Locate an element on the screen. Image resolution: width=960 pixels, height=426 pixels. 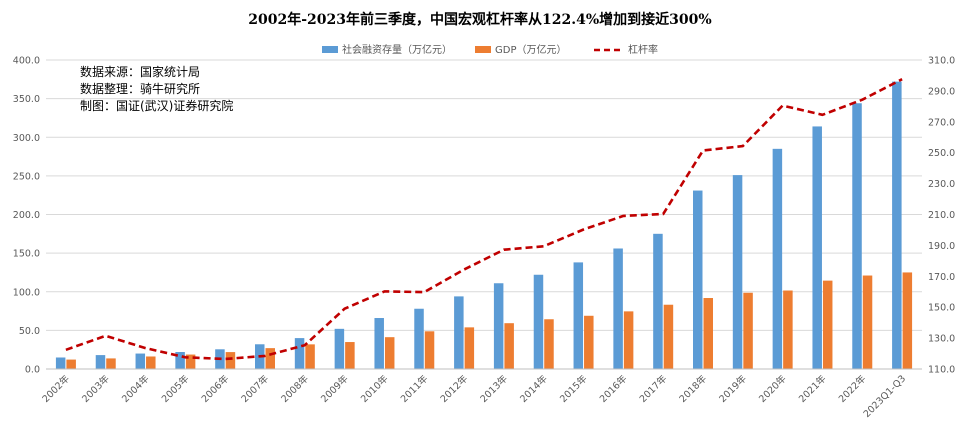
y-right-tick-label: 170.0 is located at coordinates (941, 277).